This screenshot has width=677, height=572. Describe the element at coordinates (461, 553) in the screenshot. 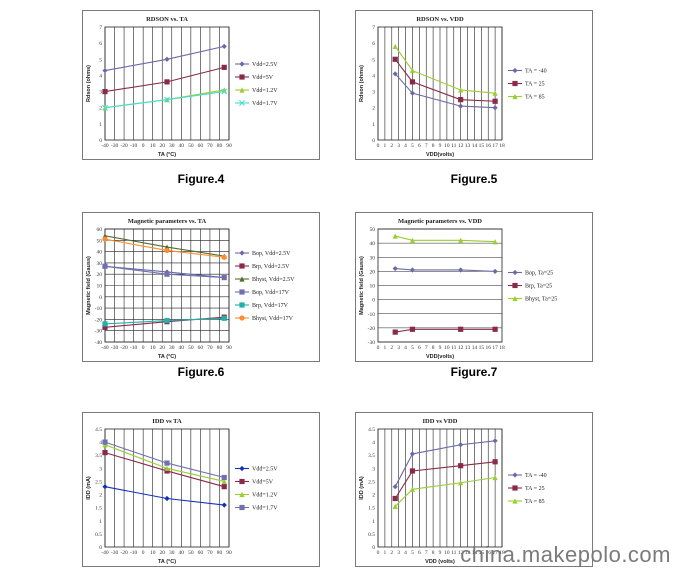

I see `x-tick-label-12: 12` at that location.